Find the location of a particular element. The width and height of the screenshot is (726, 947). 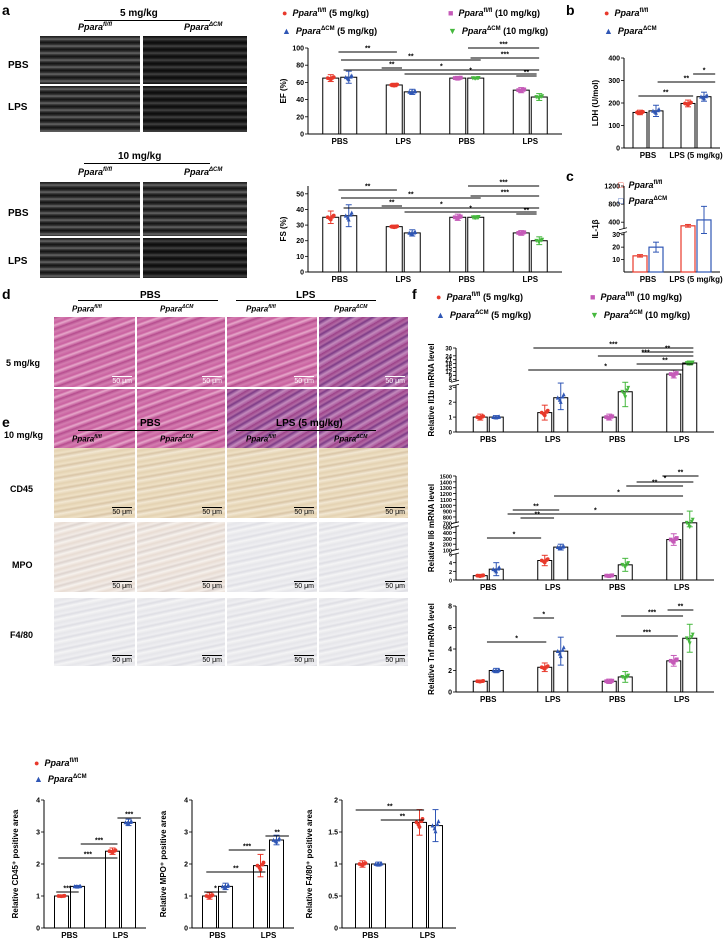

row-f480: F4/80 is located at coordinates (22, 635).